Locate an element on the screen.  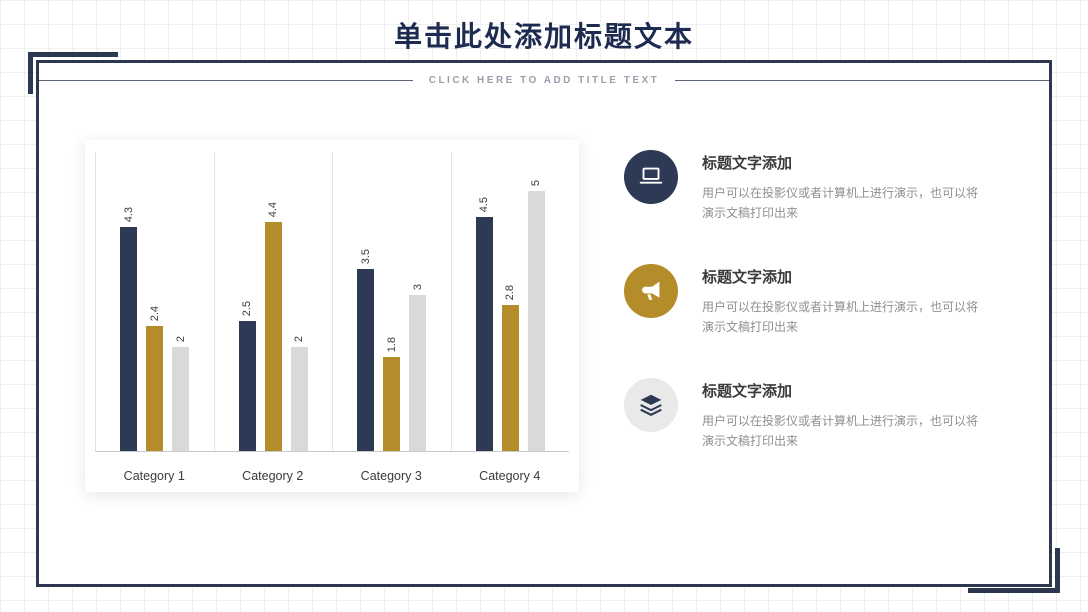
bar-group-member: 4.3 is located at coordinates (129, 329).